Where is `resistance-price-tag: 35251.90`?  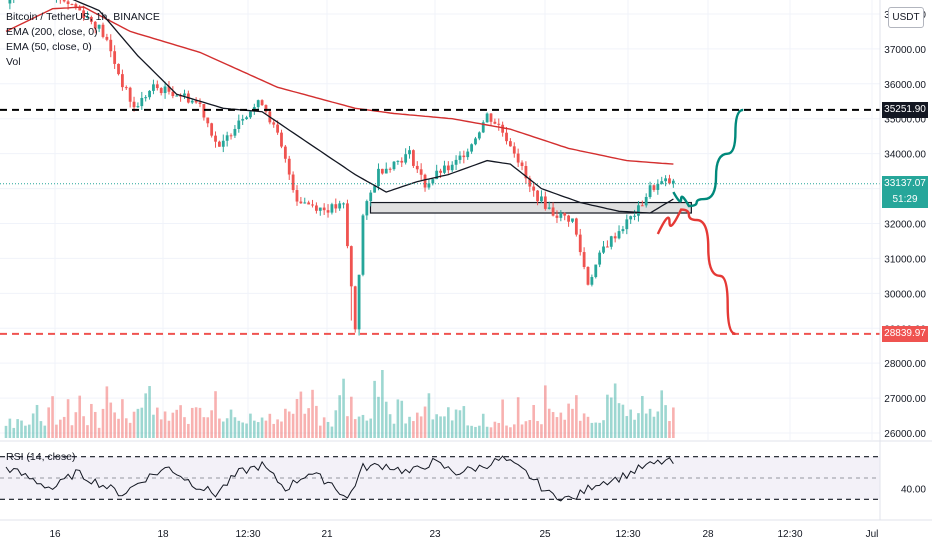
resistance-price-tag: 35251.90 is located at coordinates (905, 109).